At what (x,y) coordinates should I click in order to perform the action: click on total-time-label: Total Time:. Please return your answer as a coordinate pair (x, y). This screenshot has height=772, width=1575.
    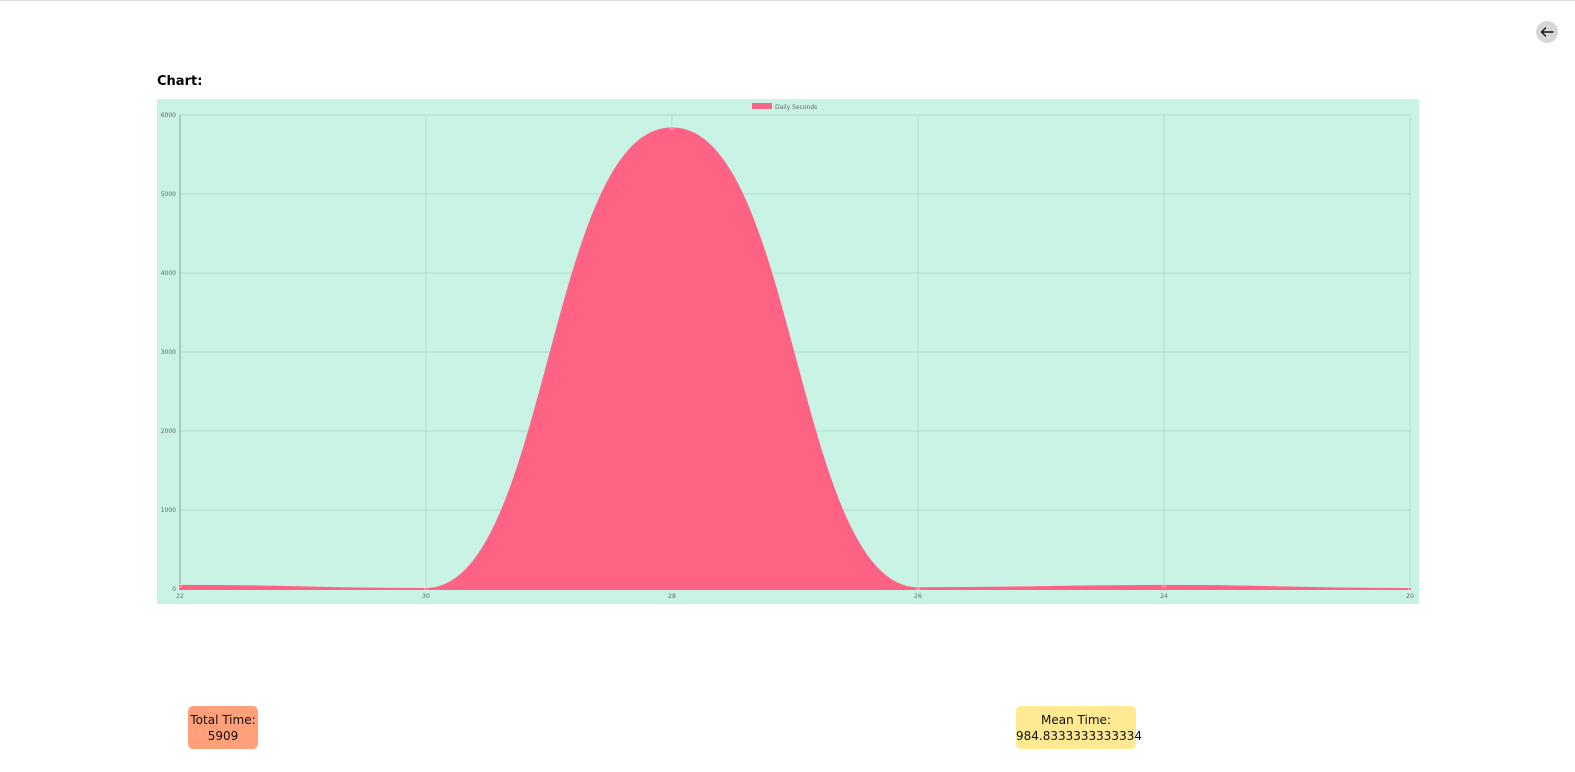
    Looking at the image, I should click on (223, 720).